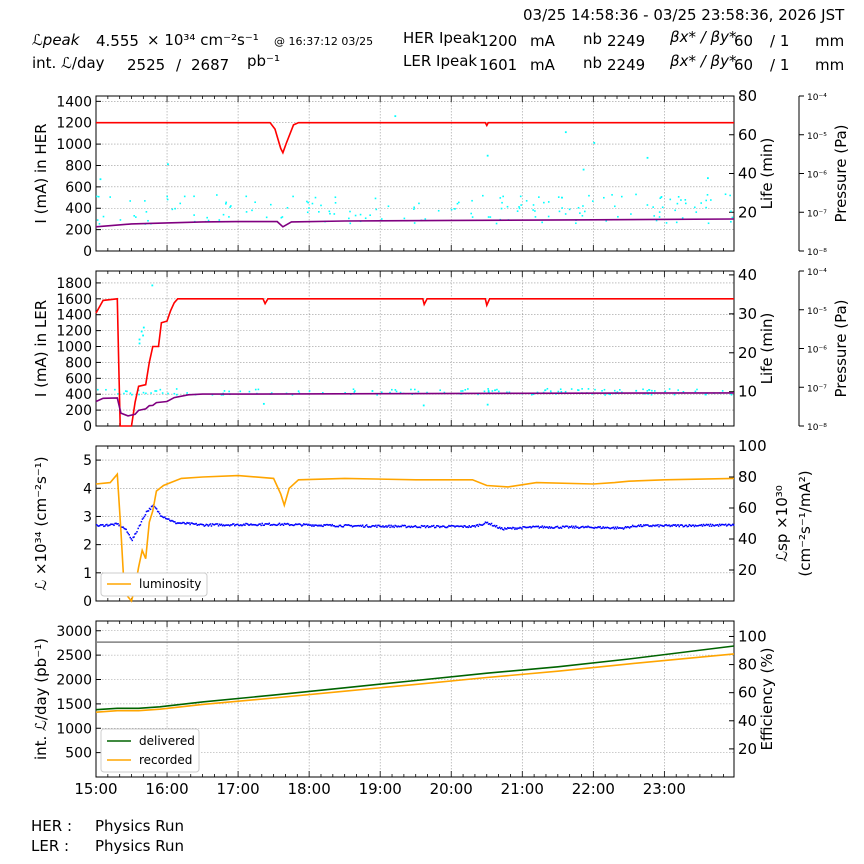  I want to click on ler-beta-x: 60, so click(744, 65).